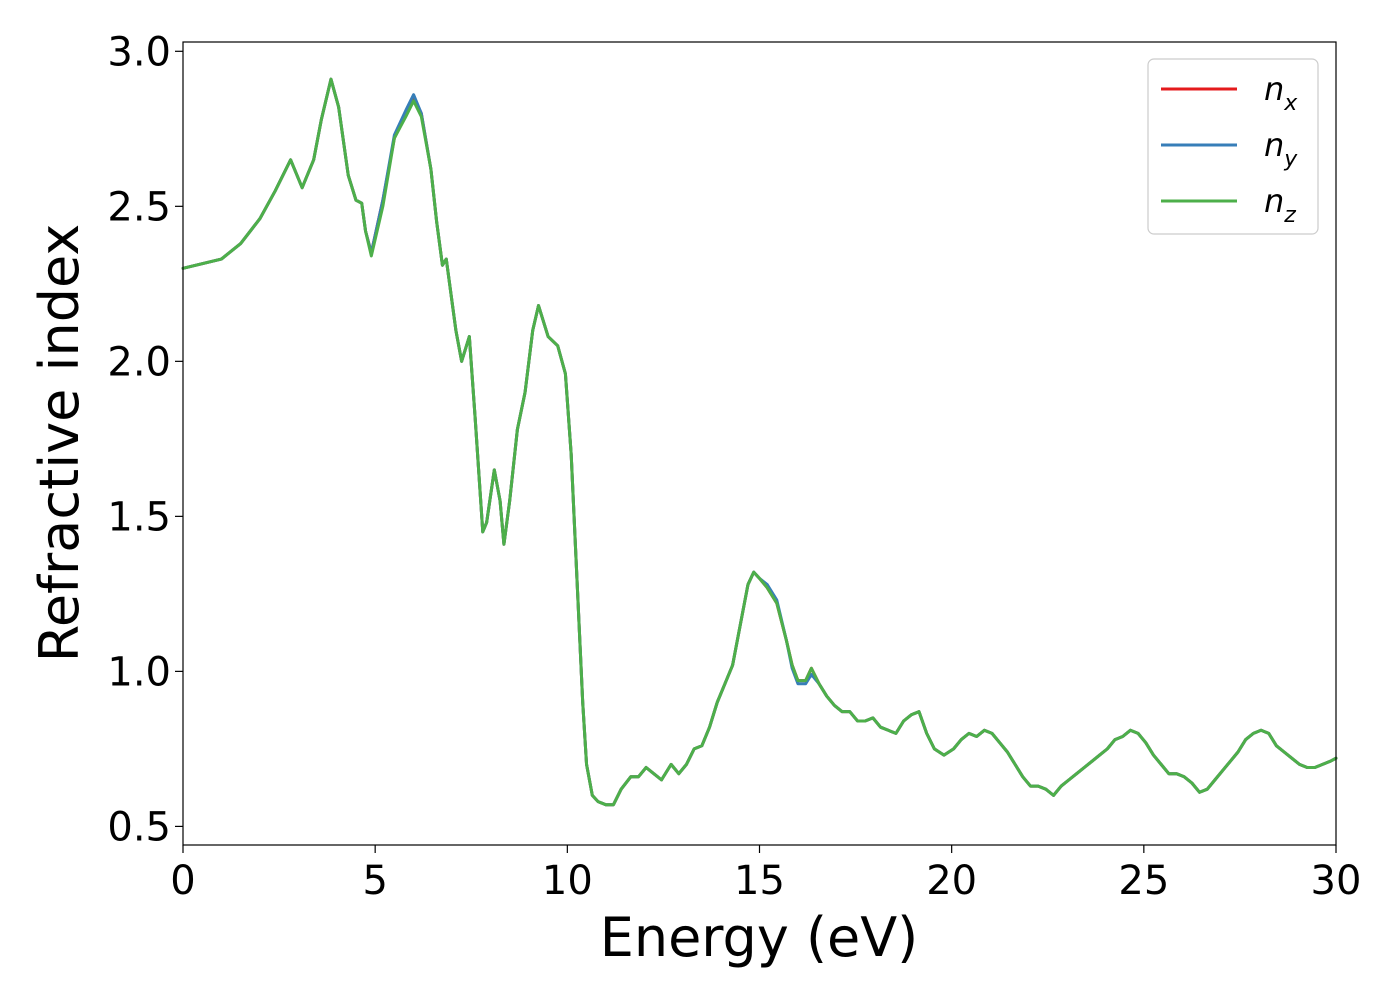 Image resolution: width=1400 pixels, height=1000 pixels. I want to click on legend-label-sub: x, so click(1290, 103).